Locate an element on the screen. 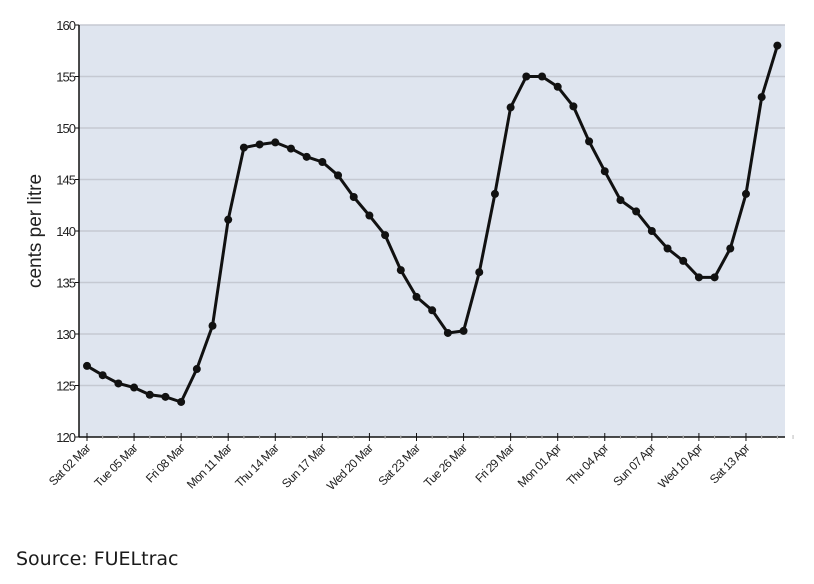 The height and width of the screenshot is (584, 814). x-tick-label: Mon 11 Mar is located at coordinates (209, 466).